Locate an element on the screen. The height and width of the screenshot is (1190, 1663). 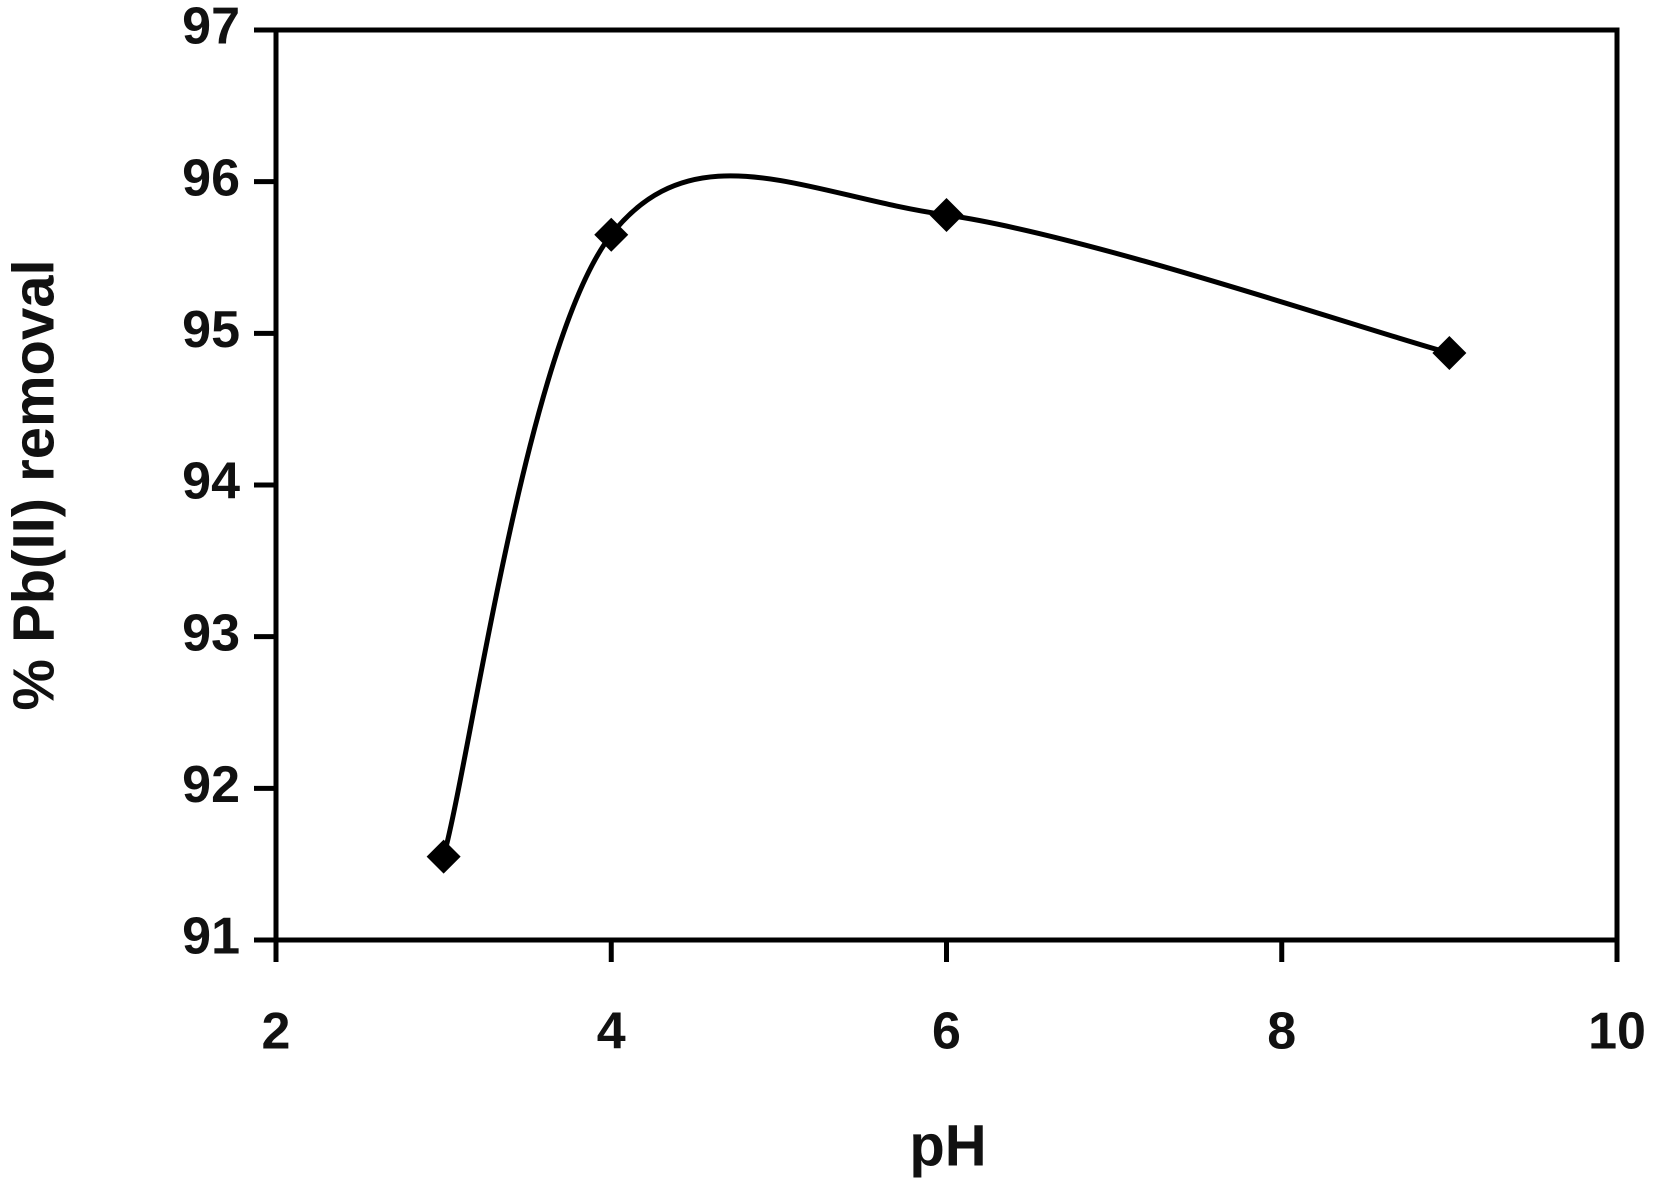
y-tick-label: 97 is located at coordinates (211, 28).